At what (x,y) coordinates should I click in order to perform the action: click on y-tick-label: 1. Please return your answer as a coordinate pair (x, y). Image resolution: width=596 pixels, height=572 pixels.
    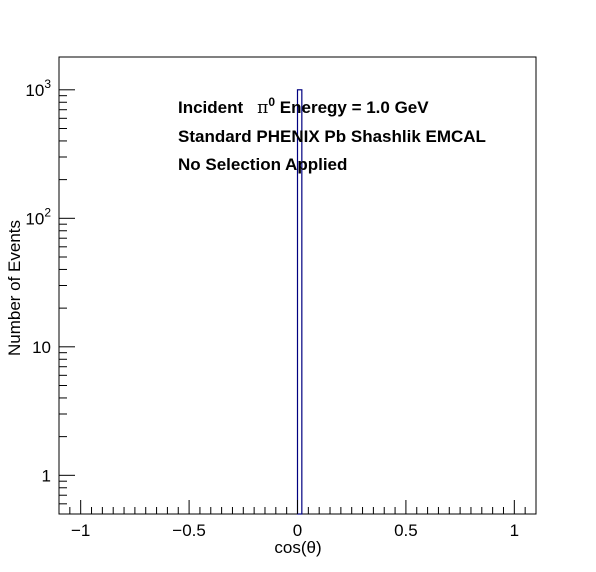
    Looking at the image, I should click on (46, 475).